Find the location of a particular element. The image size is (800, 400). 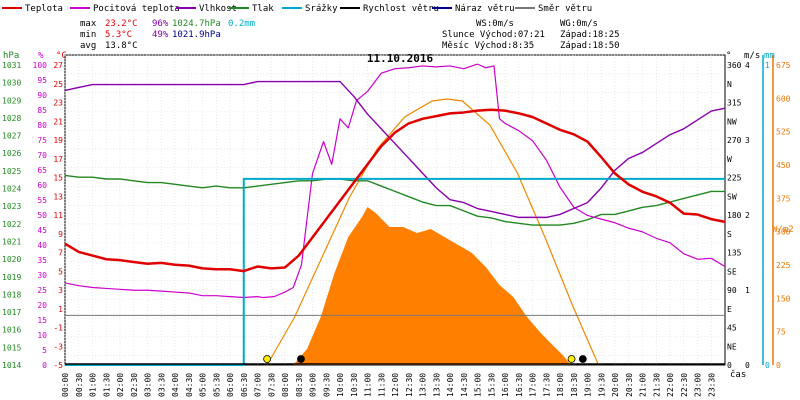

tick-label-pressure: 1029 is located at coordinates (11, 100).